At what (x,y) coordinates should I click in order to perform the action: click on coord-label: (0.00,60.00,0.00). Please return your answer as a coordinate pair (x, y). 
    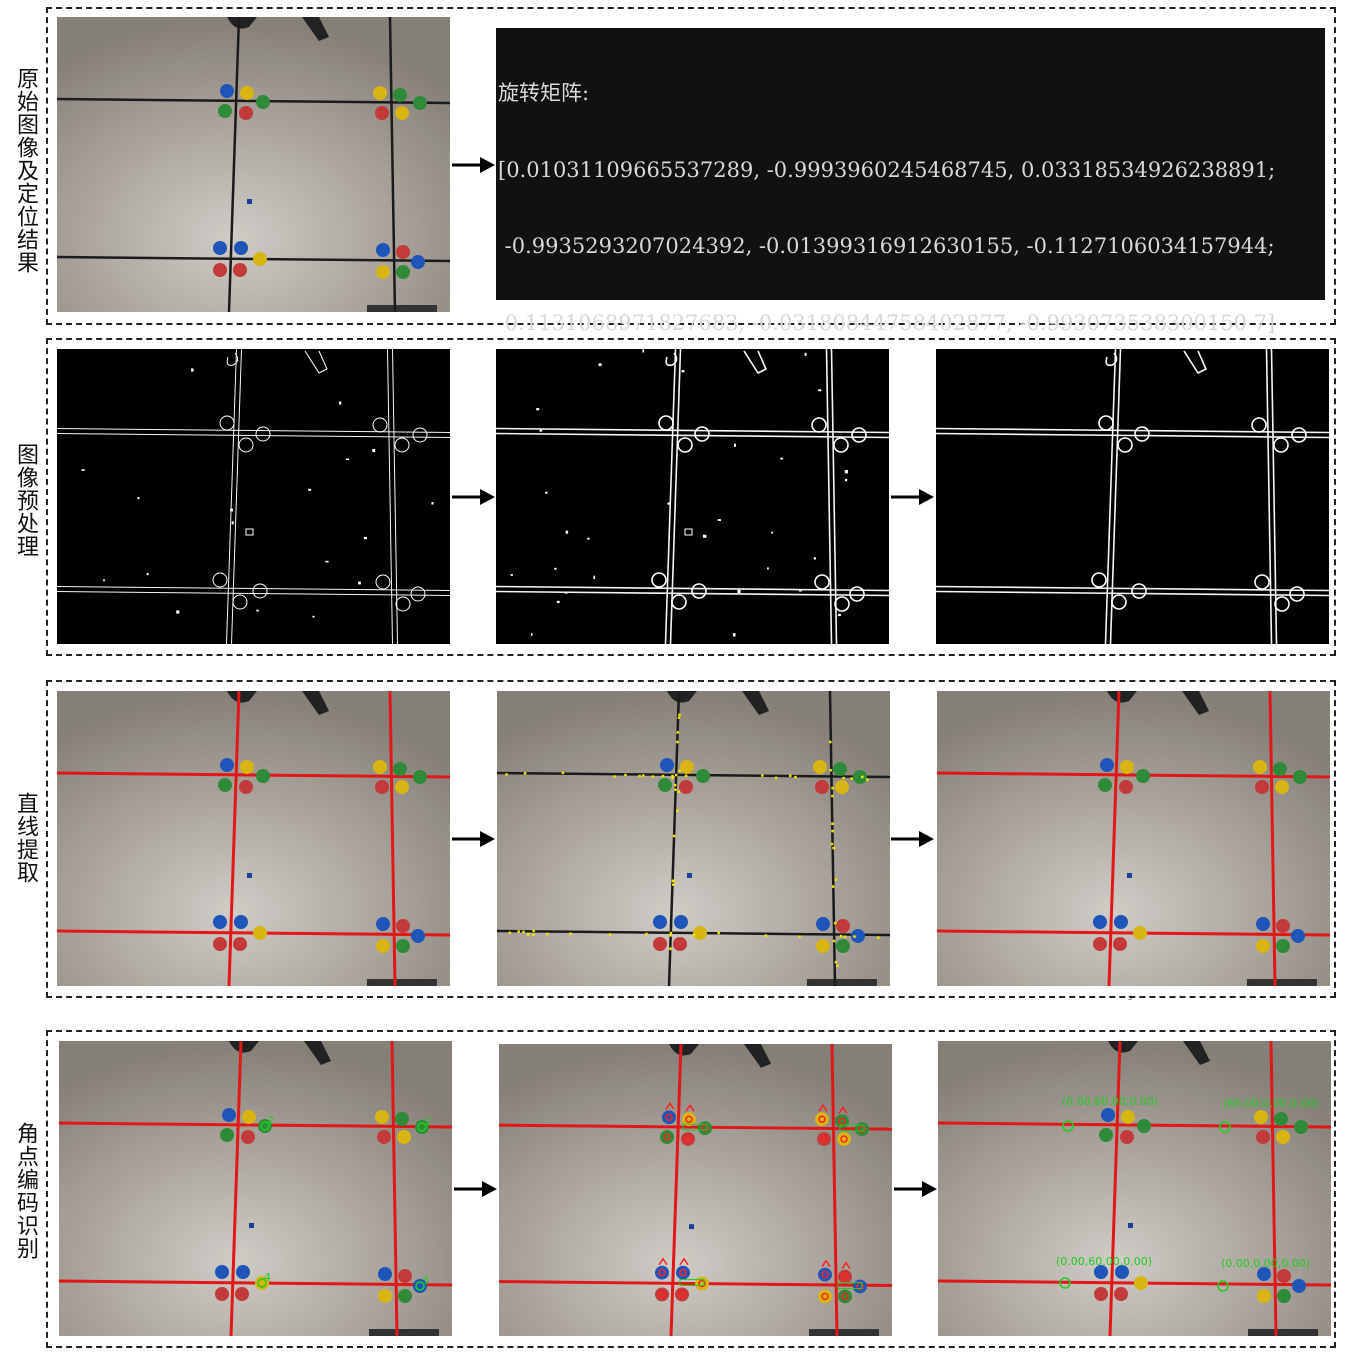
    Looking at the image, I should click on (1110, 1101).